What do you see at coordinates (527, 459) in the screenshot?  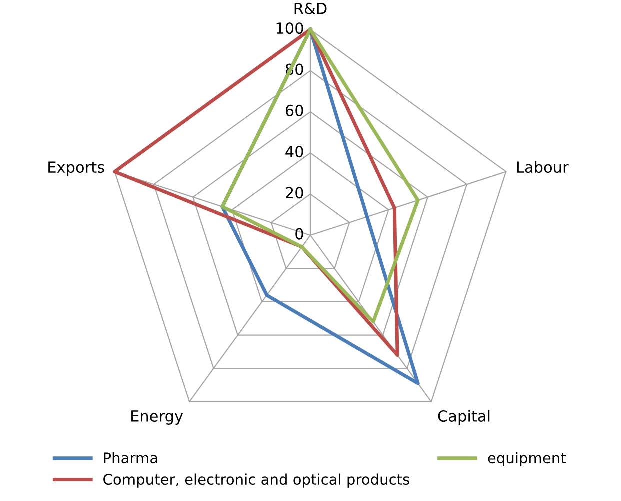 I see `legend-label: equipment` at bounding box center [527, 459].